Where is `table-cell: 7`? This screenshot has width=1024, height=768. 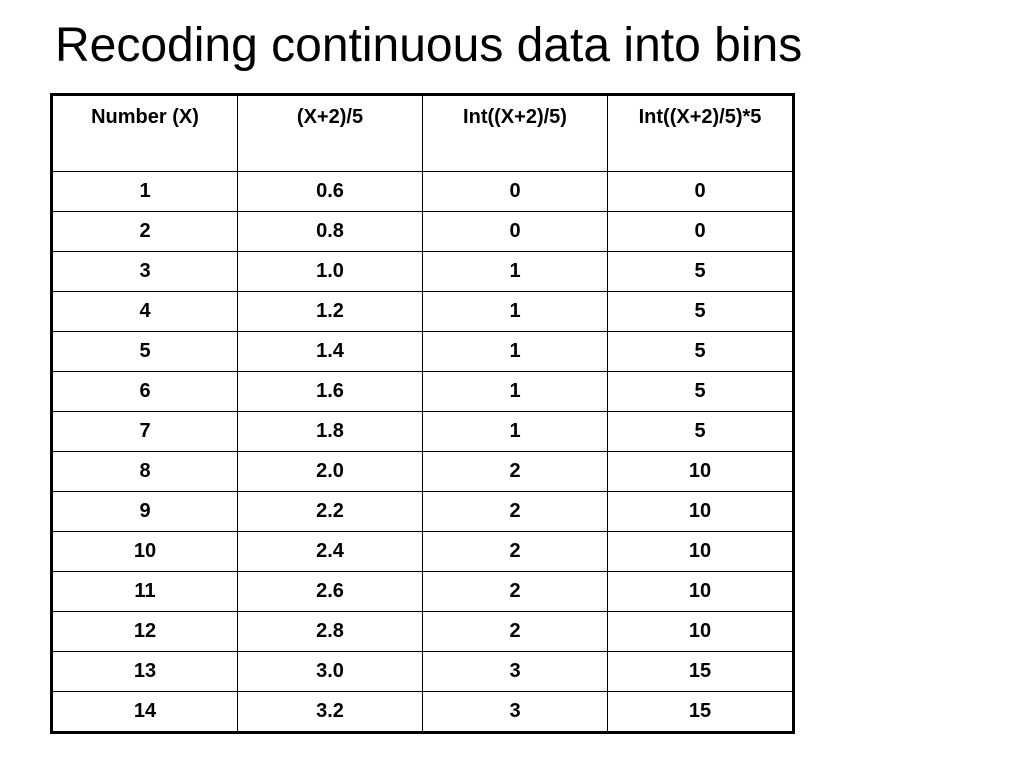 table-cell: 7 is located at coordinates (144, 431).